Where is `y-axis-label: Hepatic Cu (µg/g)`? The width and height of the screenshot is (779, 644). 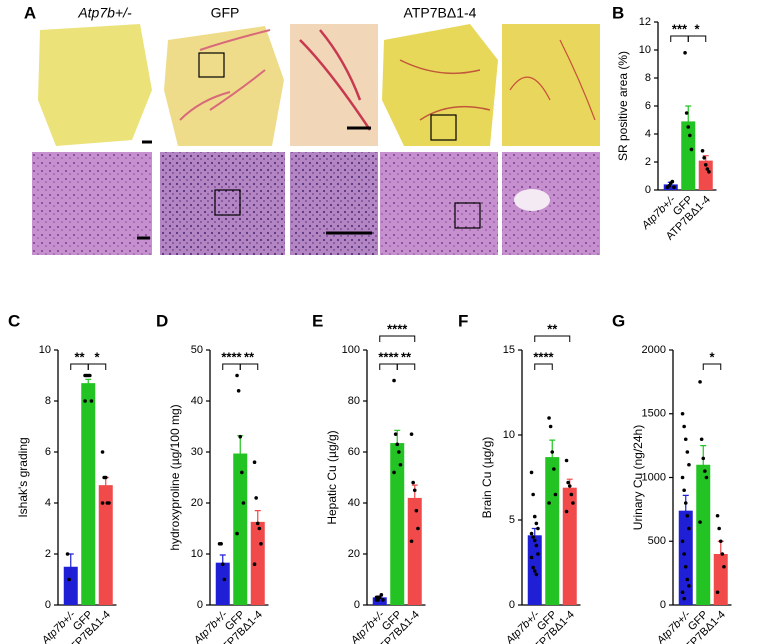 y-axis-label: Hepatic Cu (µg/g) is located at coordinates (332, 477).